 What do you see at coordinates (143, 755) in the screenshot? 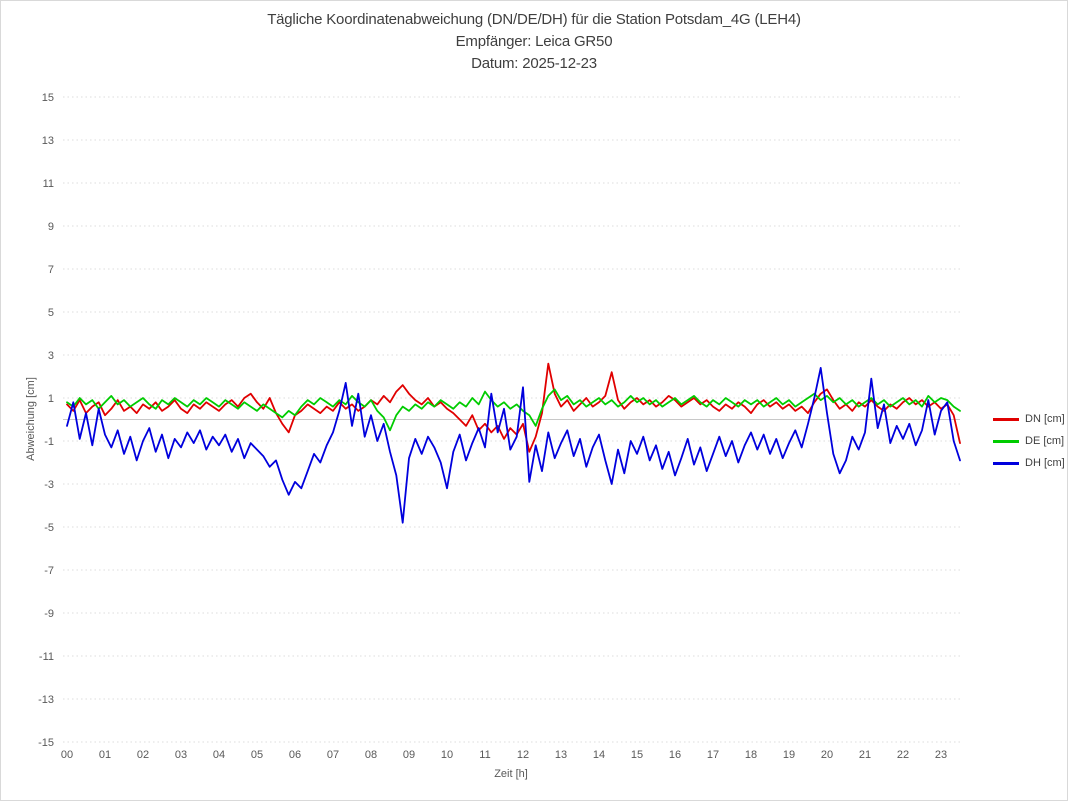
I see `x-tick-label: 02` at bounding box center [143, 755].